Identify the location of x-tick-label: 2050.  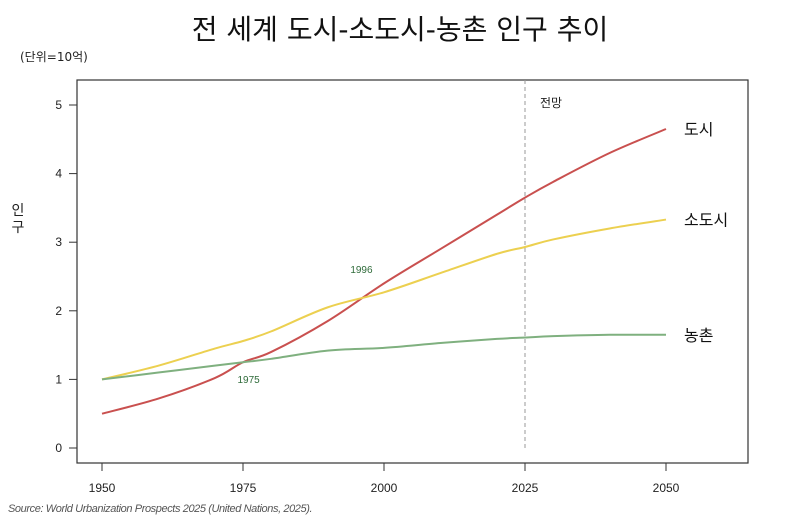
(666, 488).